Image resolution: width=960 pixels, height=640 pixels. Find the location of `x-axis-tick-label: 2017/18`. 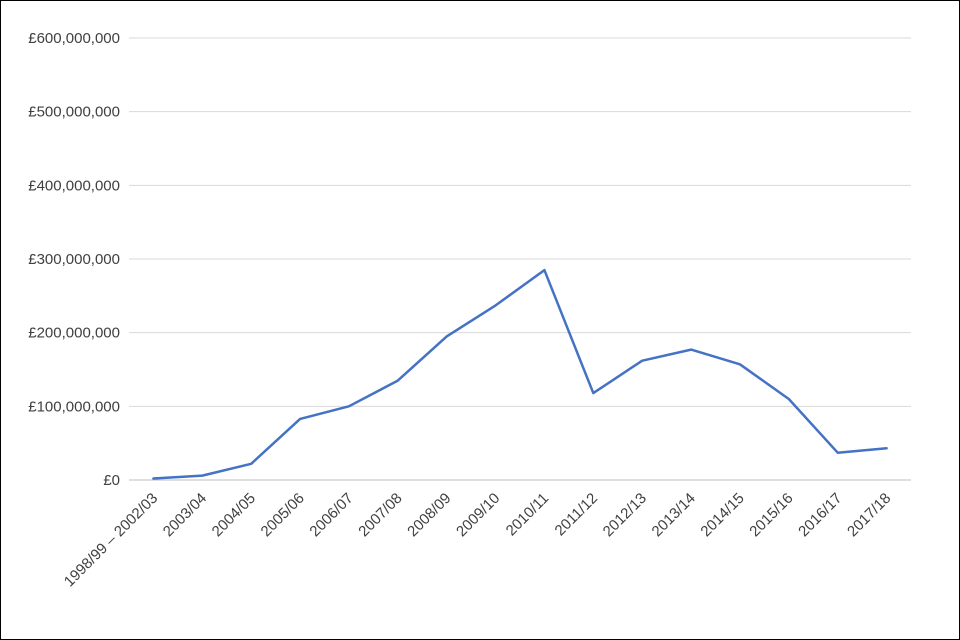

x-axis-tick-label: 2017/18 is located at coordinates (869, 515).